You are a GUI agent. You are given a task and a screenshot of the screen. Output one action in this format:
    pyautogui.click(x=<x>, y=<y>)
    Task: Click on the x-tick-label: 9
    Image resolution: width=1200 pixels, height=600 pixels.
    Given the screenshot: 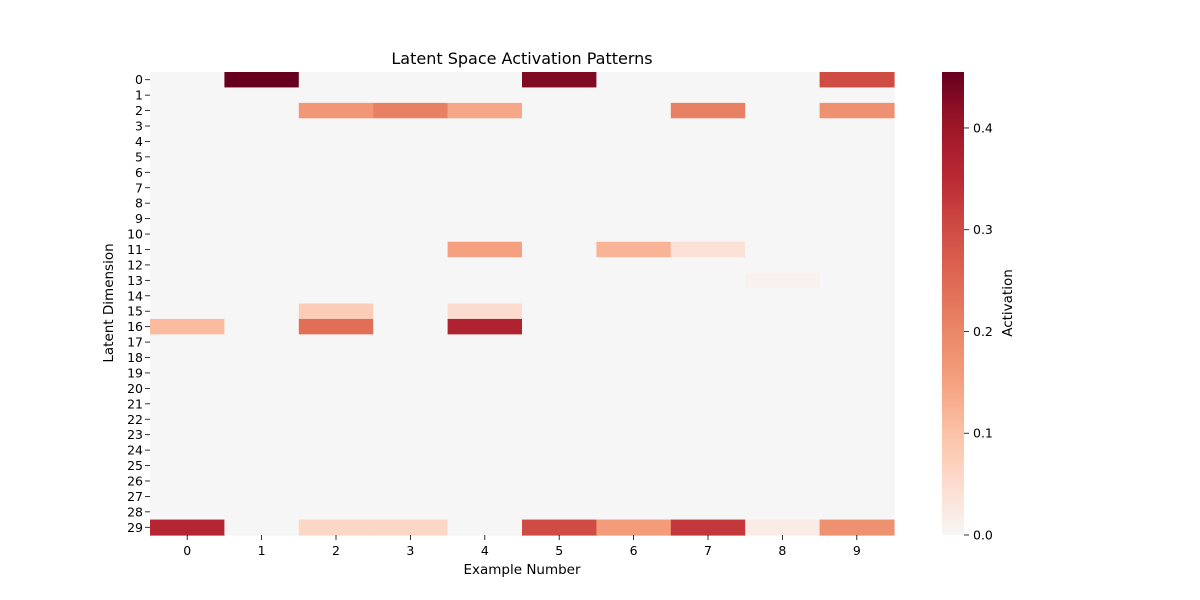 What is the action you would take?
    pyautogui.click(x=857, y=550)
    